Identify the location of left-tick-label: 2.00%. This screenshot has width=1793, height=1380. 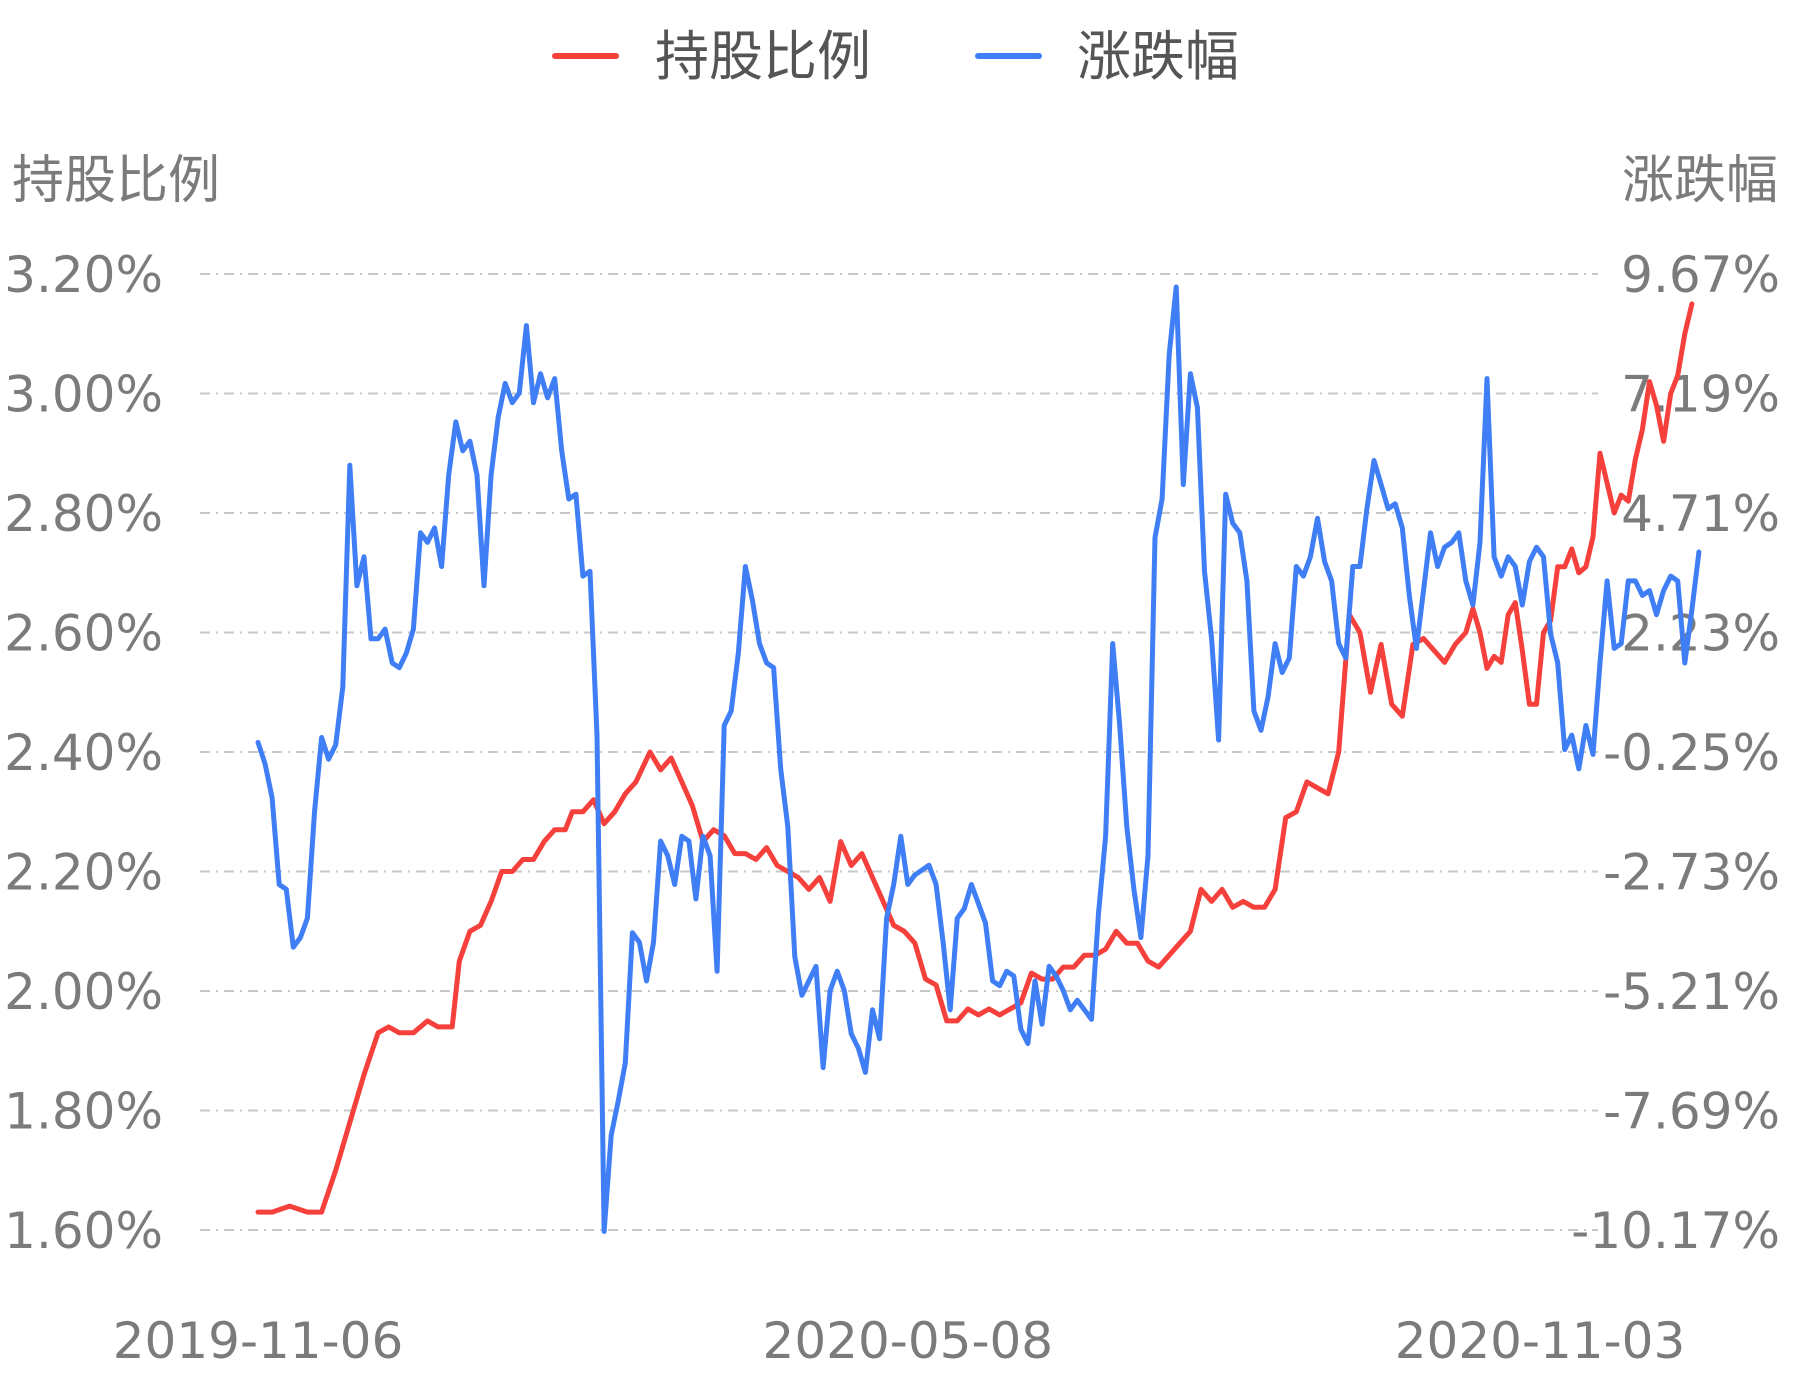
(83, 992).